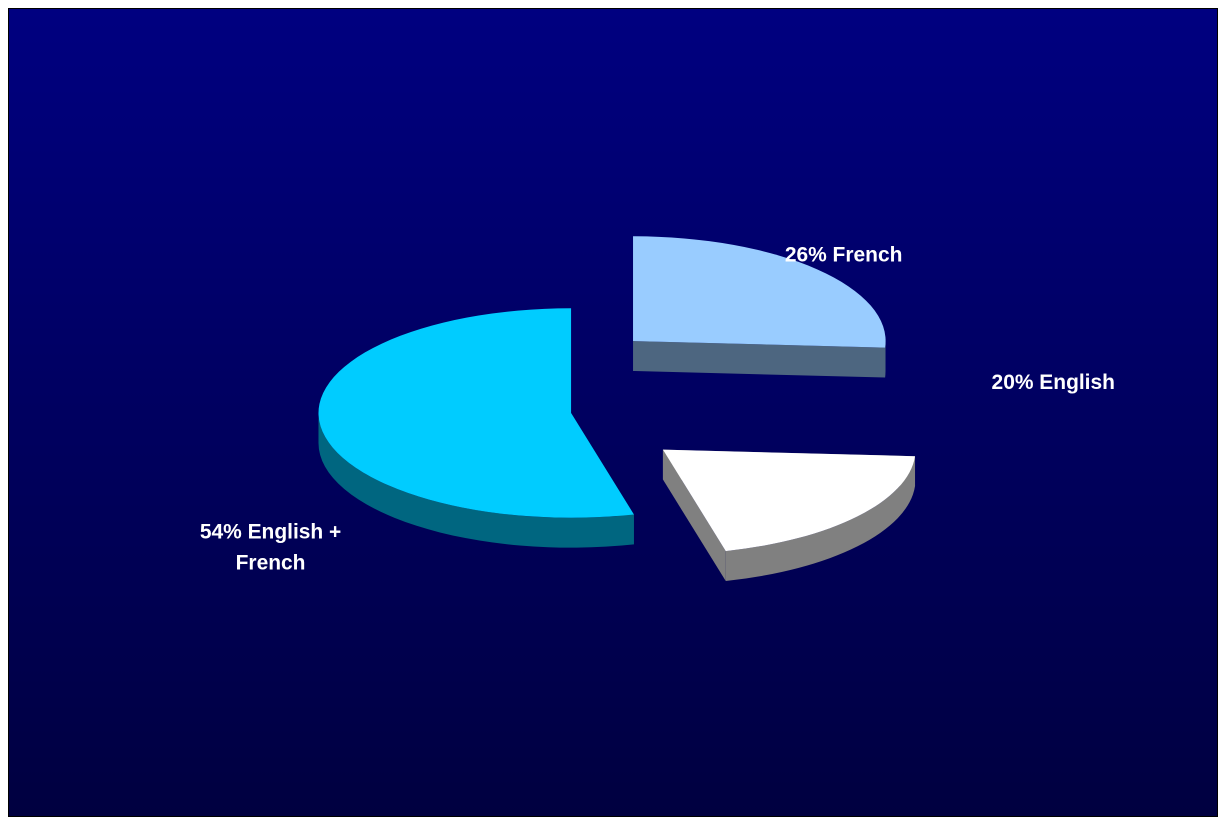 The width and height of the screenshot is (1220, 821). What do you see at coordinates (271, 563) in the screenshot?
I see `slice-label-line: French` at bounding box center [271, 563].